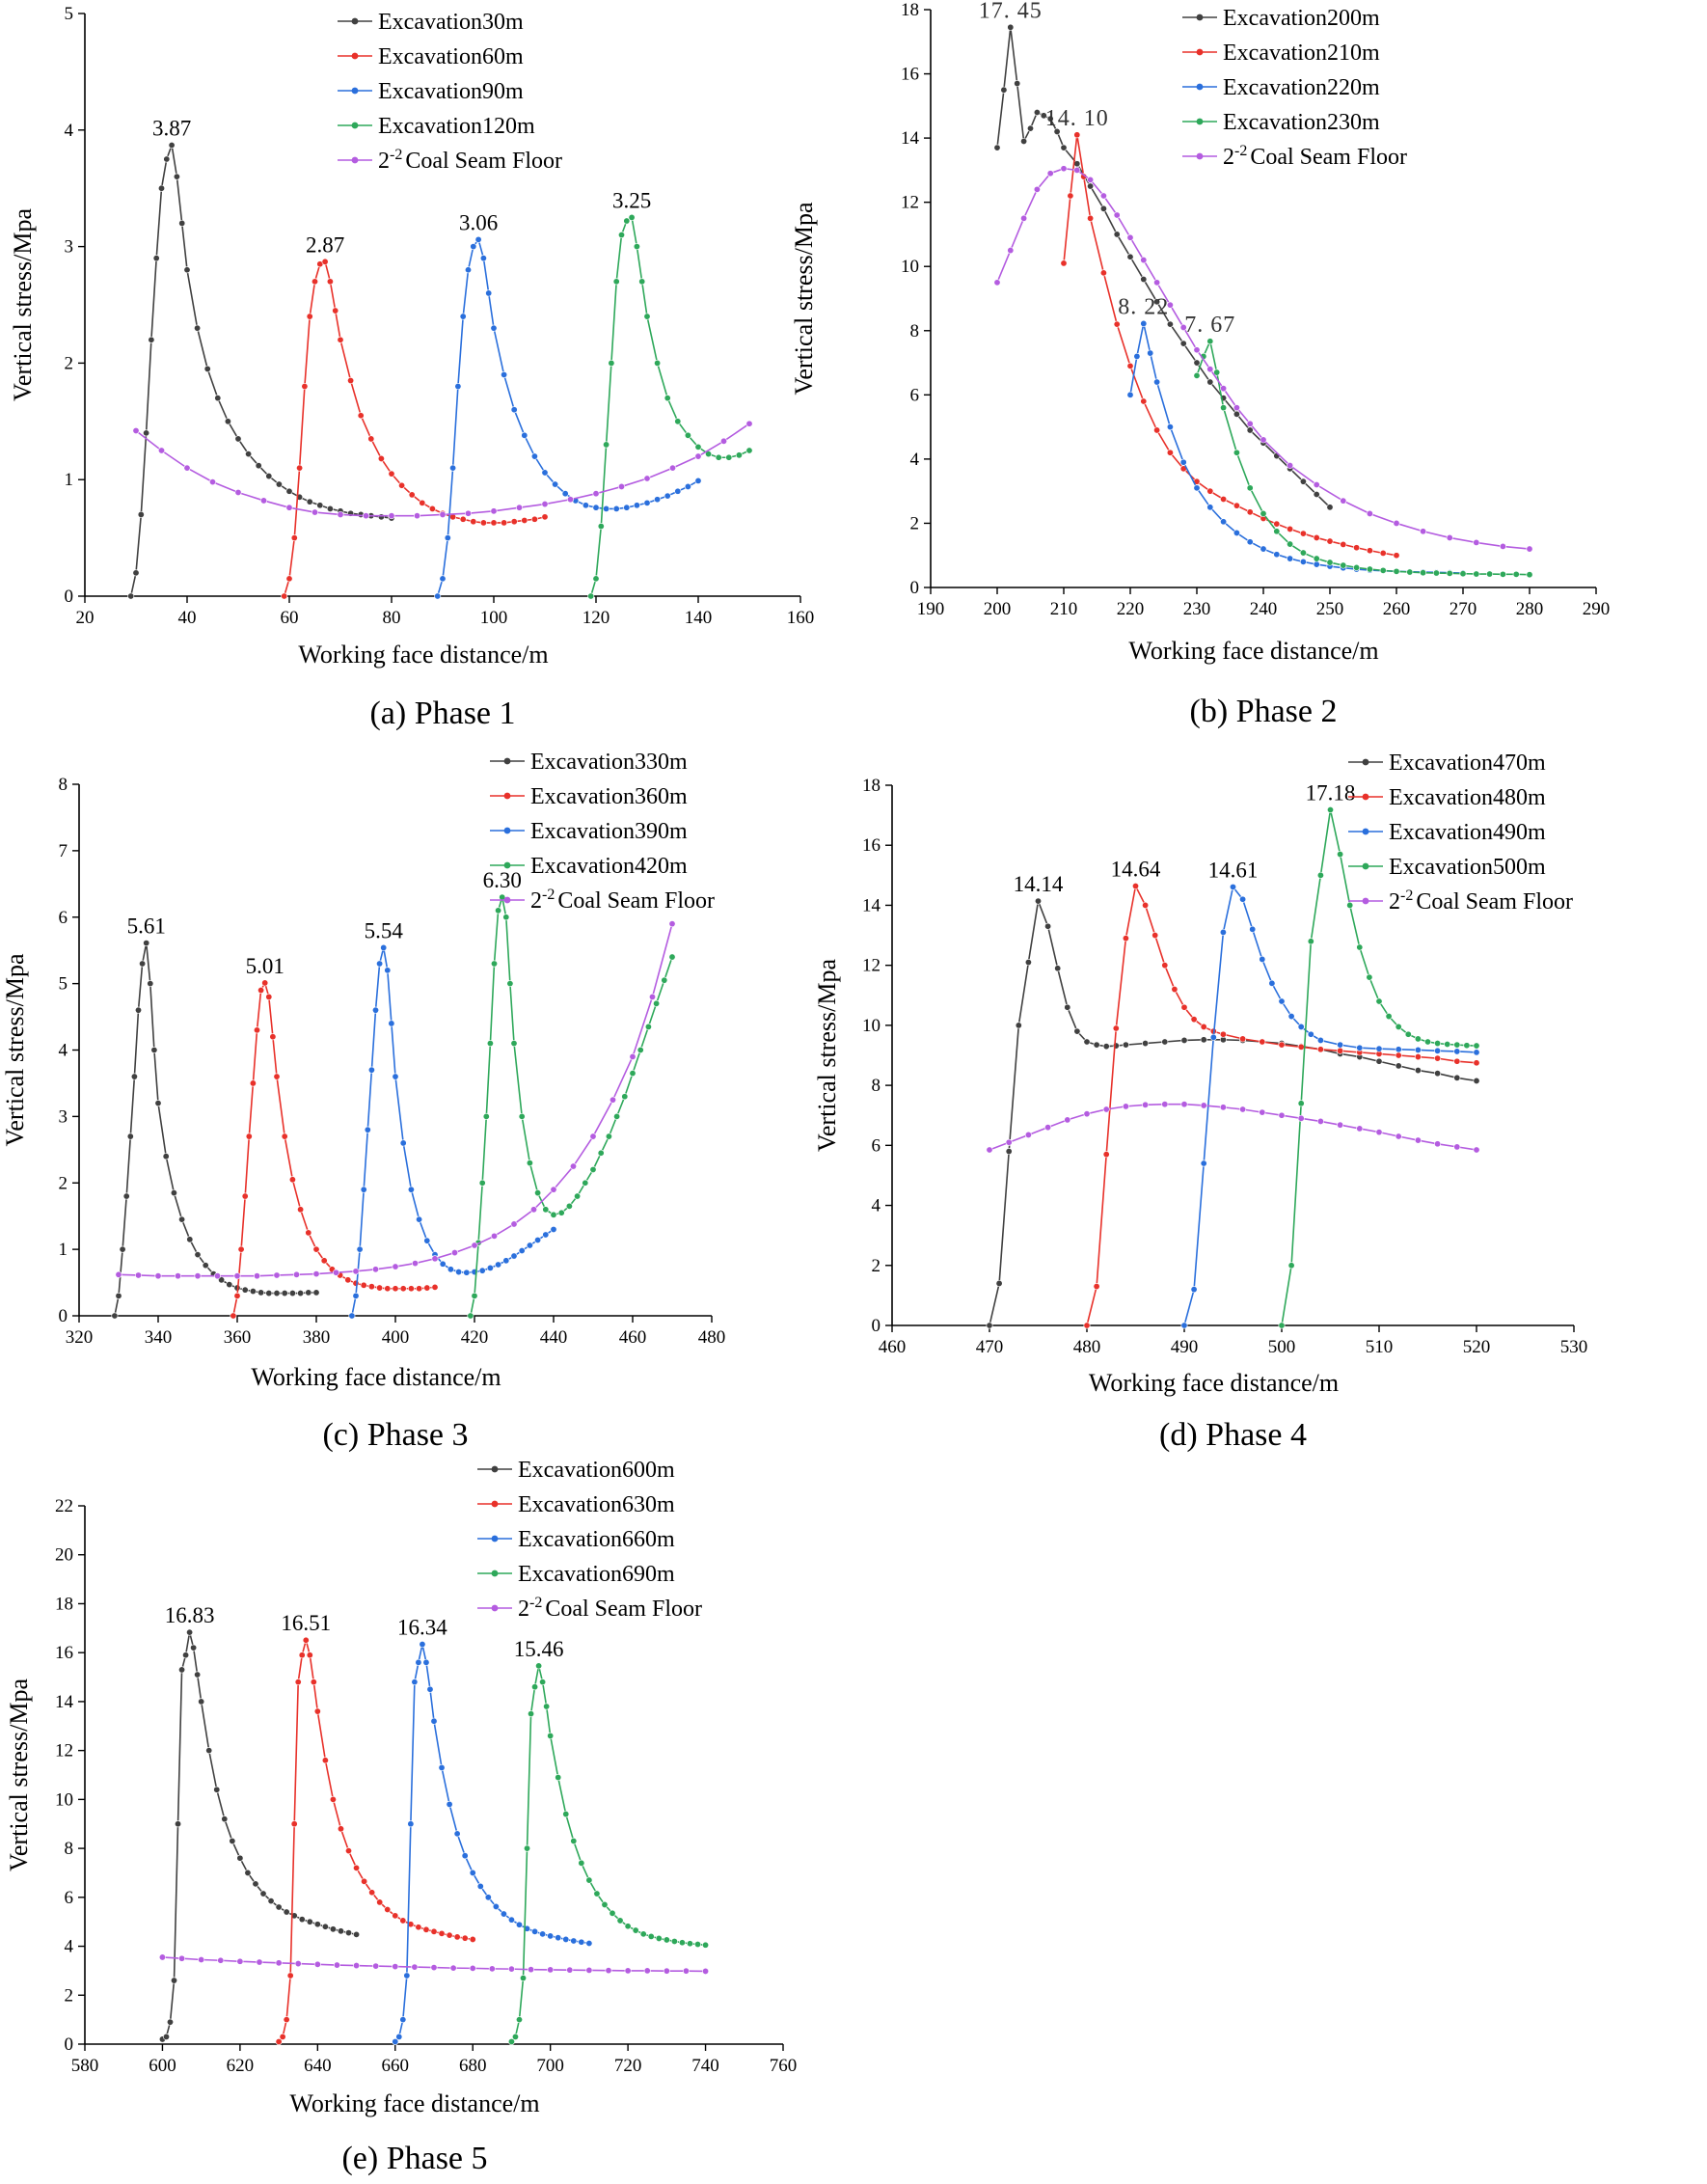 Image resolution: width=1707 pixels, height=2184 pixels. What do you see at coordinates (1185, 1347) in the screenshot?
I see `x-tick-label: 490` at bounding box center [1185, 1347].